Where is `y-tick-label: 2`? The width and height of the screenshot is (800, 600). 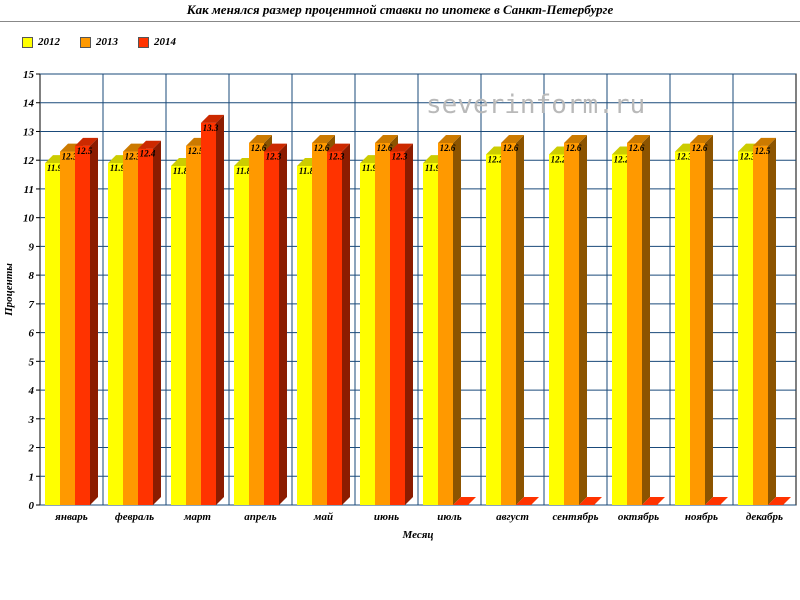
y-tick-label: 2 is located at coordinates (31, 449).